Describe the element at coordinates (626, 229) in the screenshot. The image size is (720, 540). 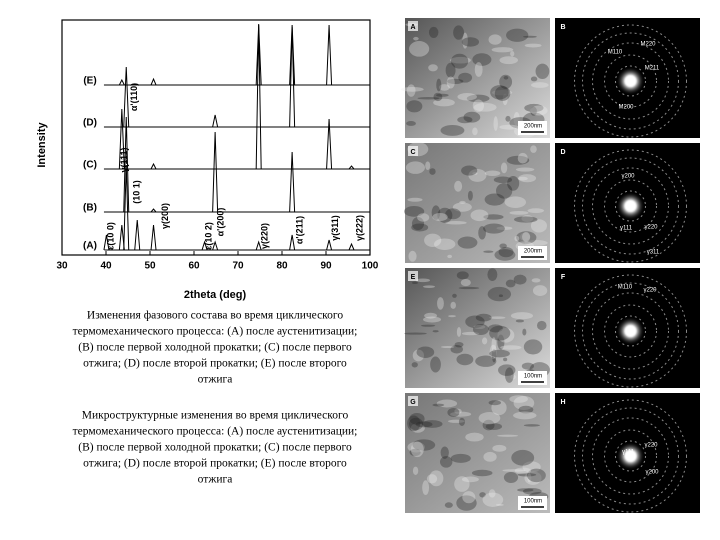
I see `spot-label: γ111` at that location.